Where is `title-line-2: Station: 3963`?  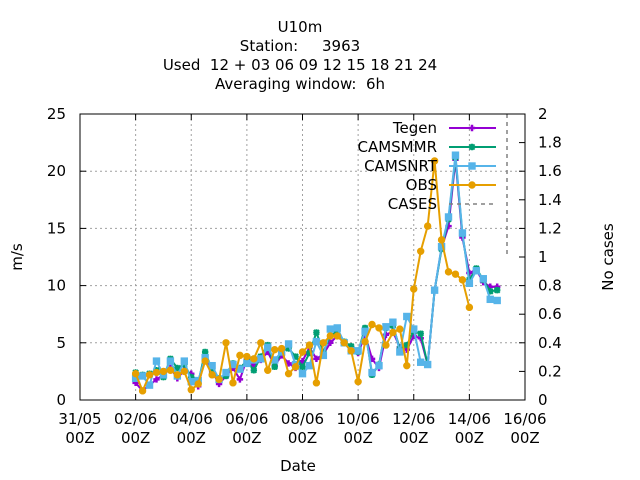
title-line-2: Station: 3963 is located at coordinates (300, 46).